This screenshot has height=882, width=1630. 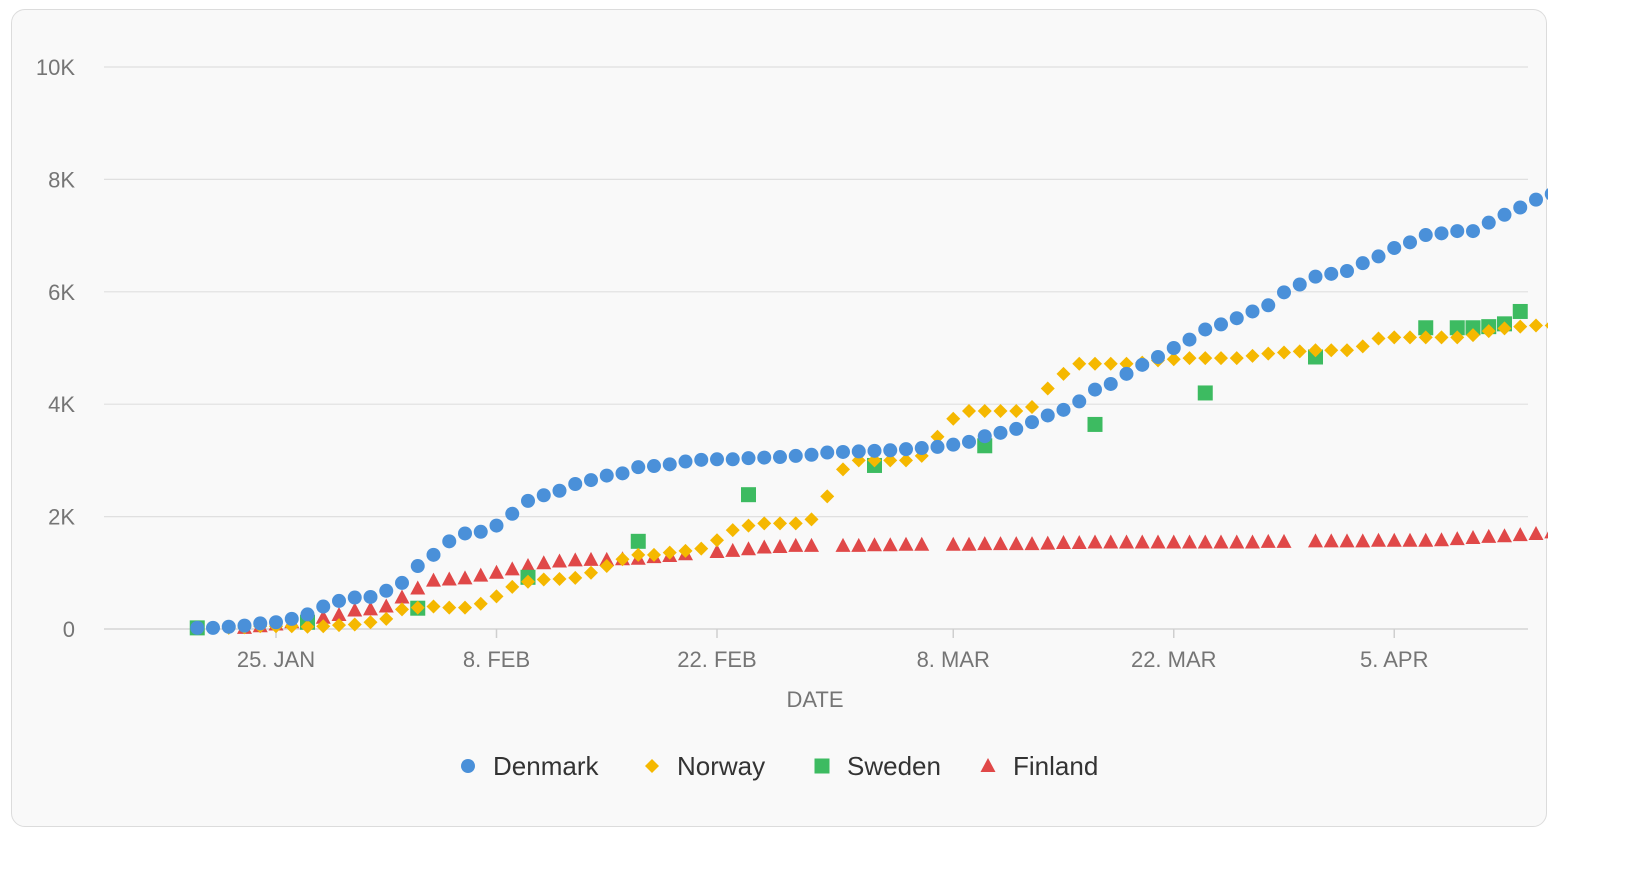 I want to click on y-axis-ticks: 0 2K 4K 6K 8K 10K, so click(x=55, y=348).